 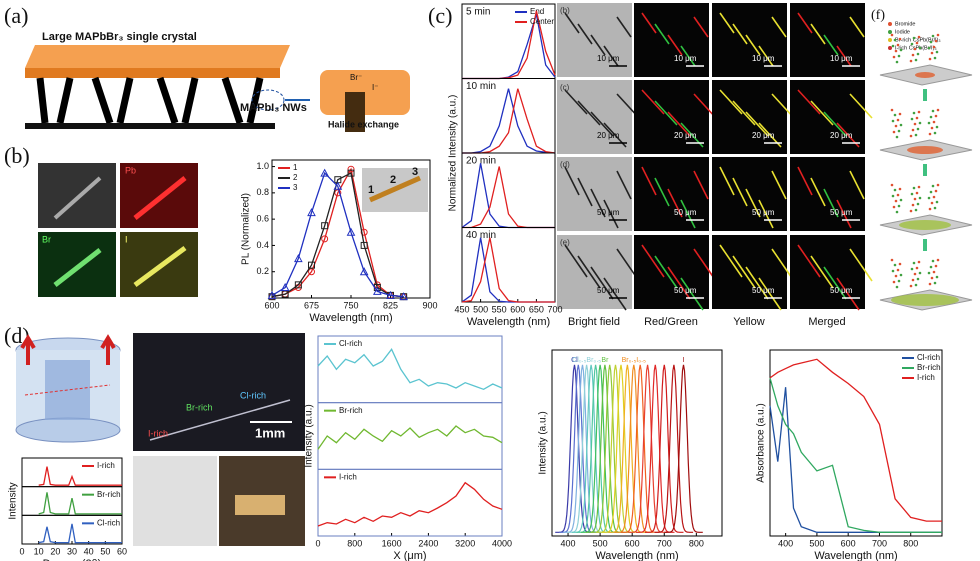 What do you see at coordinates (393, 180) in the screenshot?
I see `inset-label: 2` at bounding box center [393, 180].